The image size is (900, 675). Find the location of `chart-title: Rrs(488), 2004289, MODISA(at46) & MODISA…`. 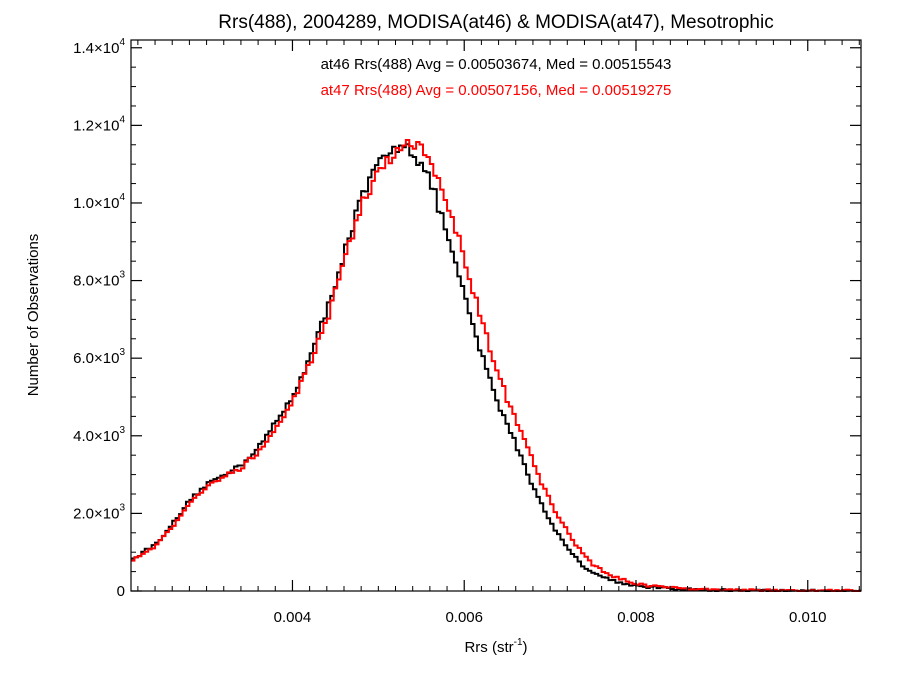

chart-title: Rrs(488), 2004289, MODISA(at46) & MODISA… is located at coordinates (495, 22).